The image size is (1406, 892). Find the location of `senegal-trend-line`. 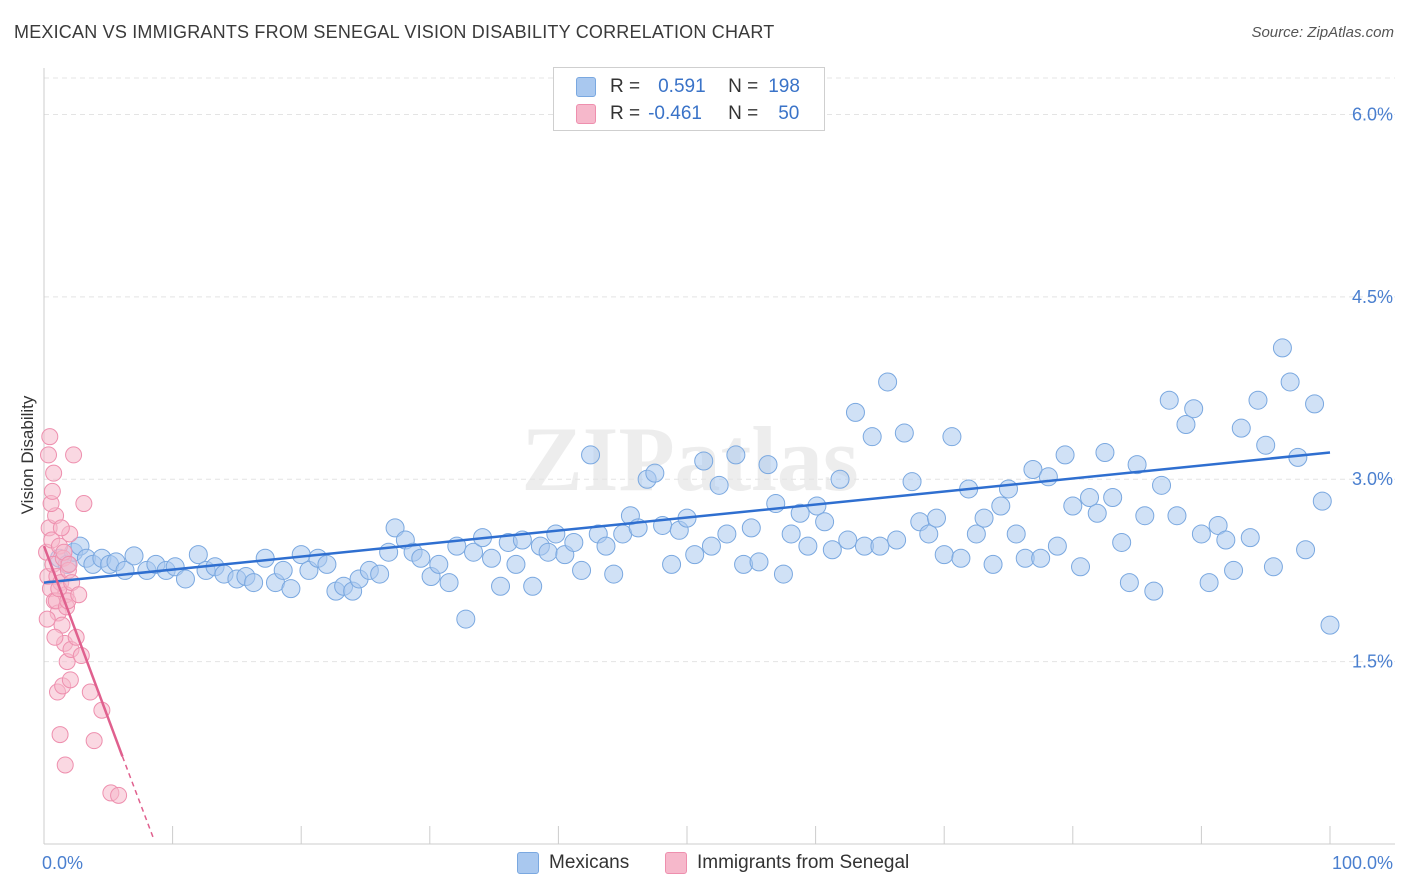

senegal-trend-line is located at coordinates (83, 651).